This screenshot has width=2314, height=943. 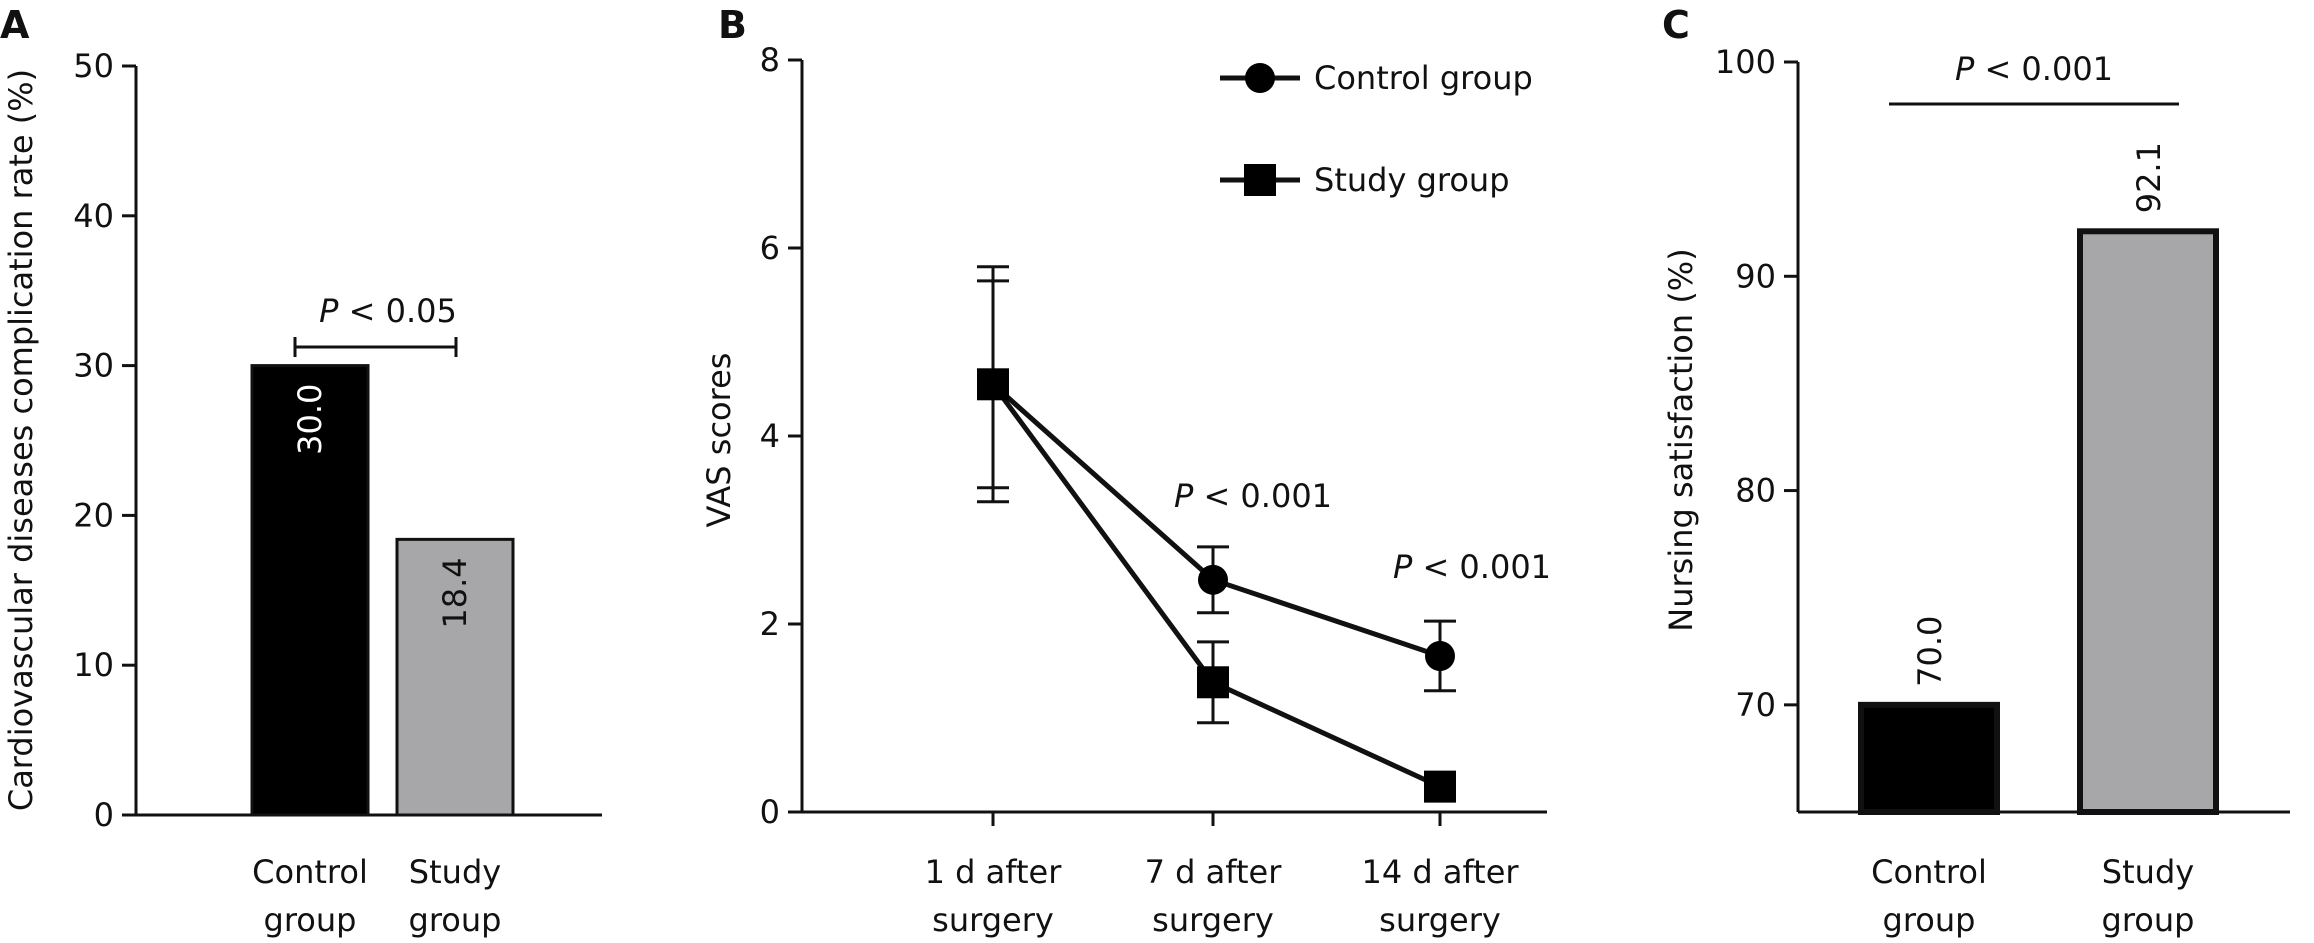 What do you see at coordinates (1216, 520) in the screenshot?
I see `b-control-line` at bounding box center [1216, 520].